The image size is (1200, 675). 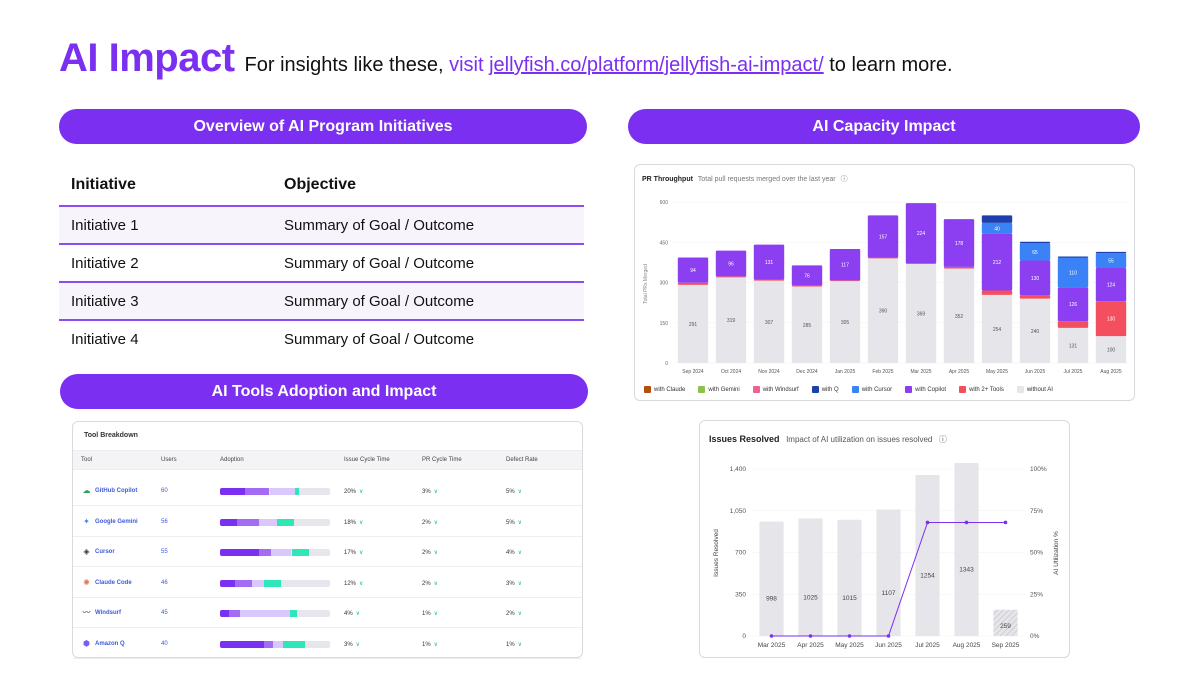 I want to click on legend-item: with Windsurf, so click(x=775, y=389).